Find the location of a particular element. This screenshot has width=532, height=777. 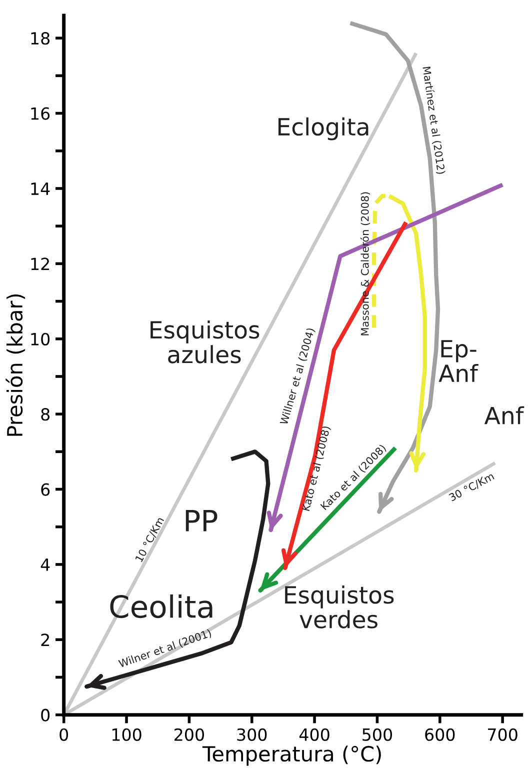

annotation: Martínez et al (2012) is located at coordinates (433, 120).